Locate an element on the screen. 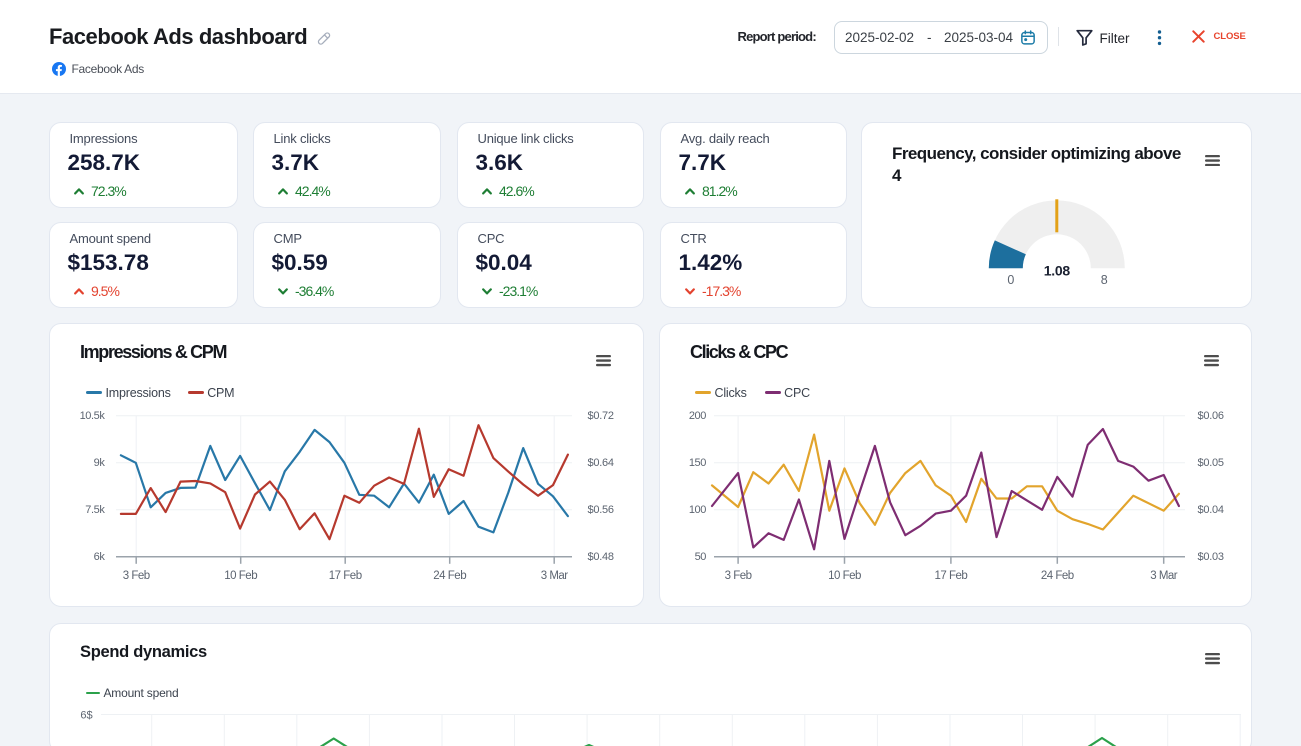 Image resolution: width=1301 pixels, height=746 pixels. svg-text: $0.04 is located at coordinates (1211, 510).